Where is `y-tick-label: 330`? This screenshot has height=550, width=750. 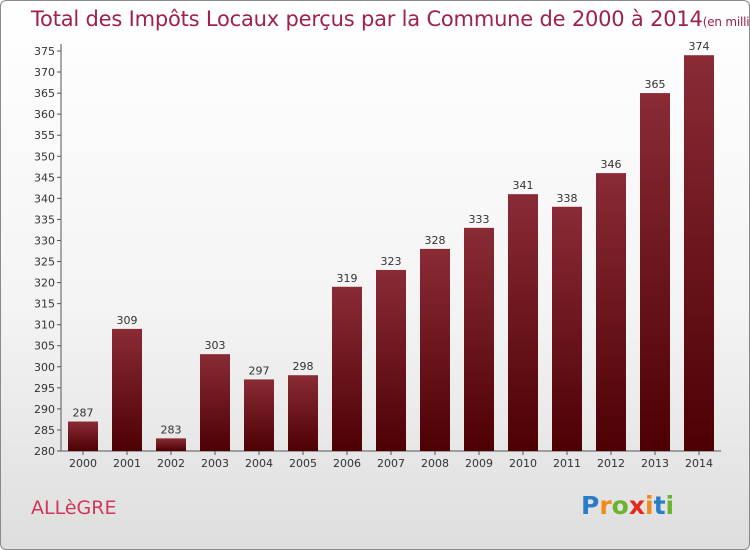
y-tick-label: 330 is located at coordinates (44, 240).